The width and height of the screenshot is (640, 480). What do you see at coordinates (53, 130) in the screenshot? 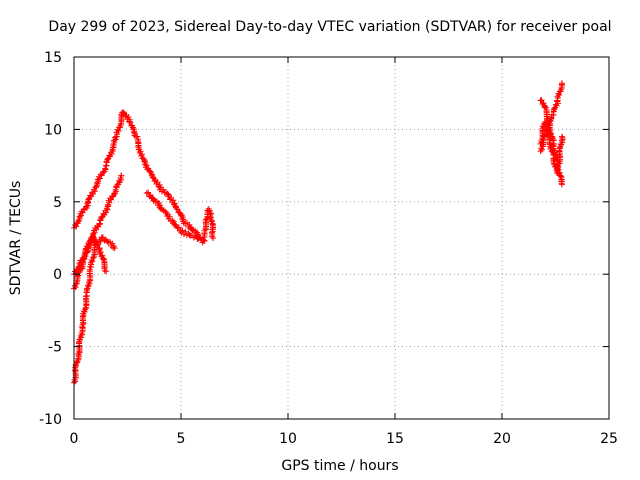
I see `y-tick-label: 10` at bounding box center [53, 130].